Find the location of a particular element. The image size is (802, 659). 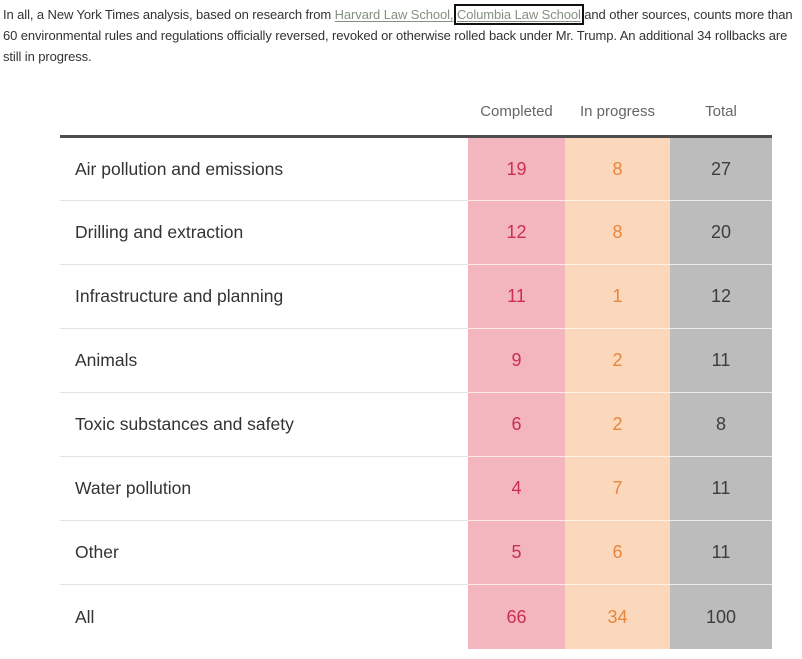

in-progress-value: 34 is located at coordinates (617, 616).